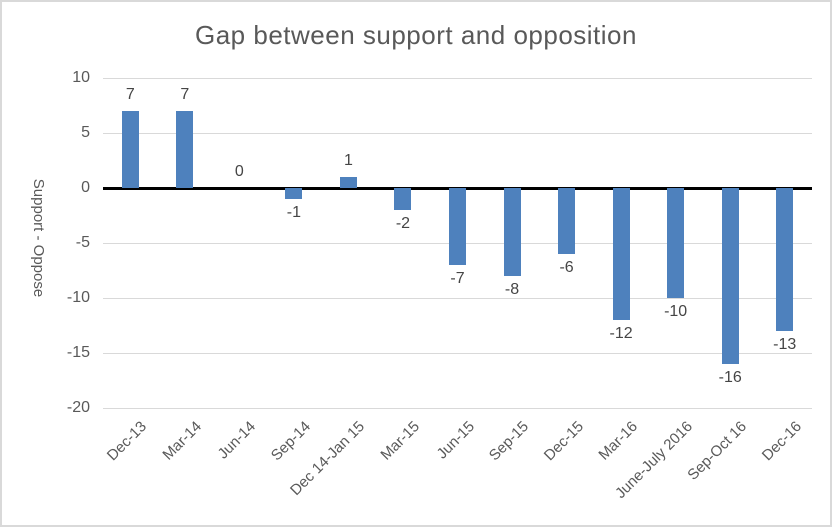 The width and height of the screenshot is (832, 527). Describe the element at coordinates (348, 160) in the screenshot. I see `bar-value-label: 1` at that location.